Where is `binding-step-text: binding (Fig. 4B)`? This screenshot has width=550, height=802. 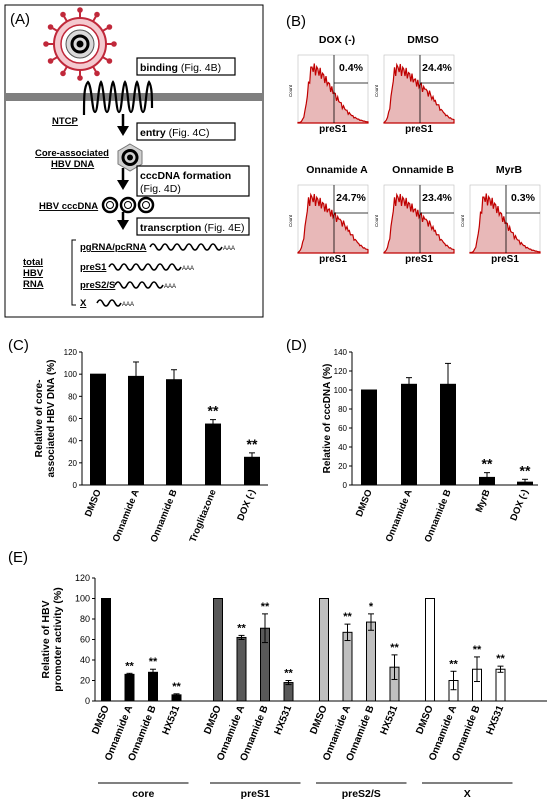 binding-step-text: binding (Fig. 4B) is located at coordinates (180, 68).